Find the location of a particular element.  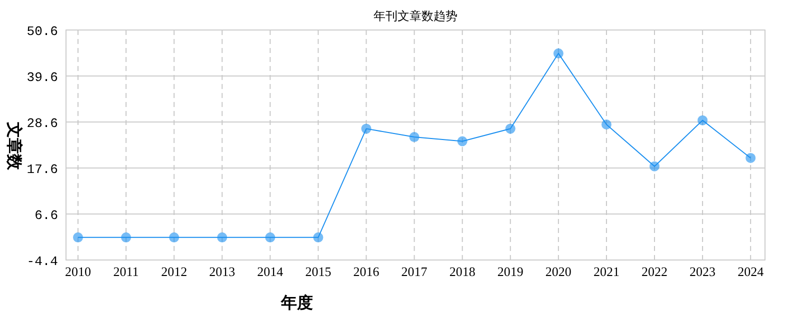

x-tick-label: 2023 is located at coordinates (703, 271).